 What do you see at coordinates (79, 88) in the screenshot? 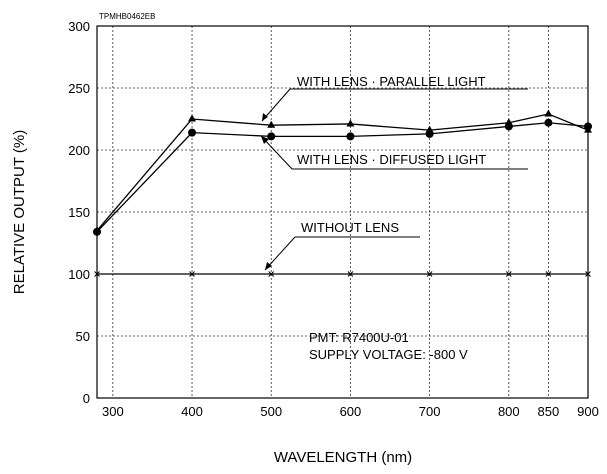
I see `y-tick-label: 250` at bounding box center [79, 88].